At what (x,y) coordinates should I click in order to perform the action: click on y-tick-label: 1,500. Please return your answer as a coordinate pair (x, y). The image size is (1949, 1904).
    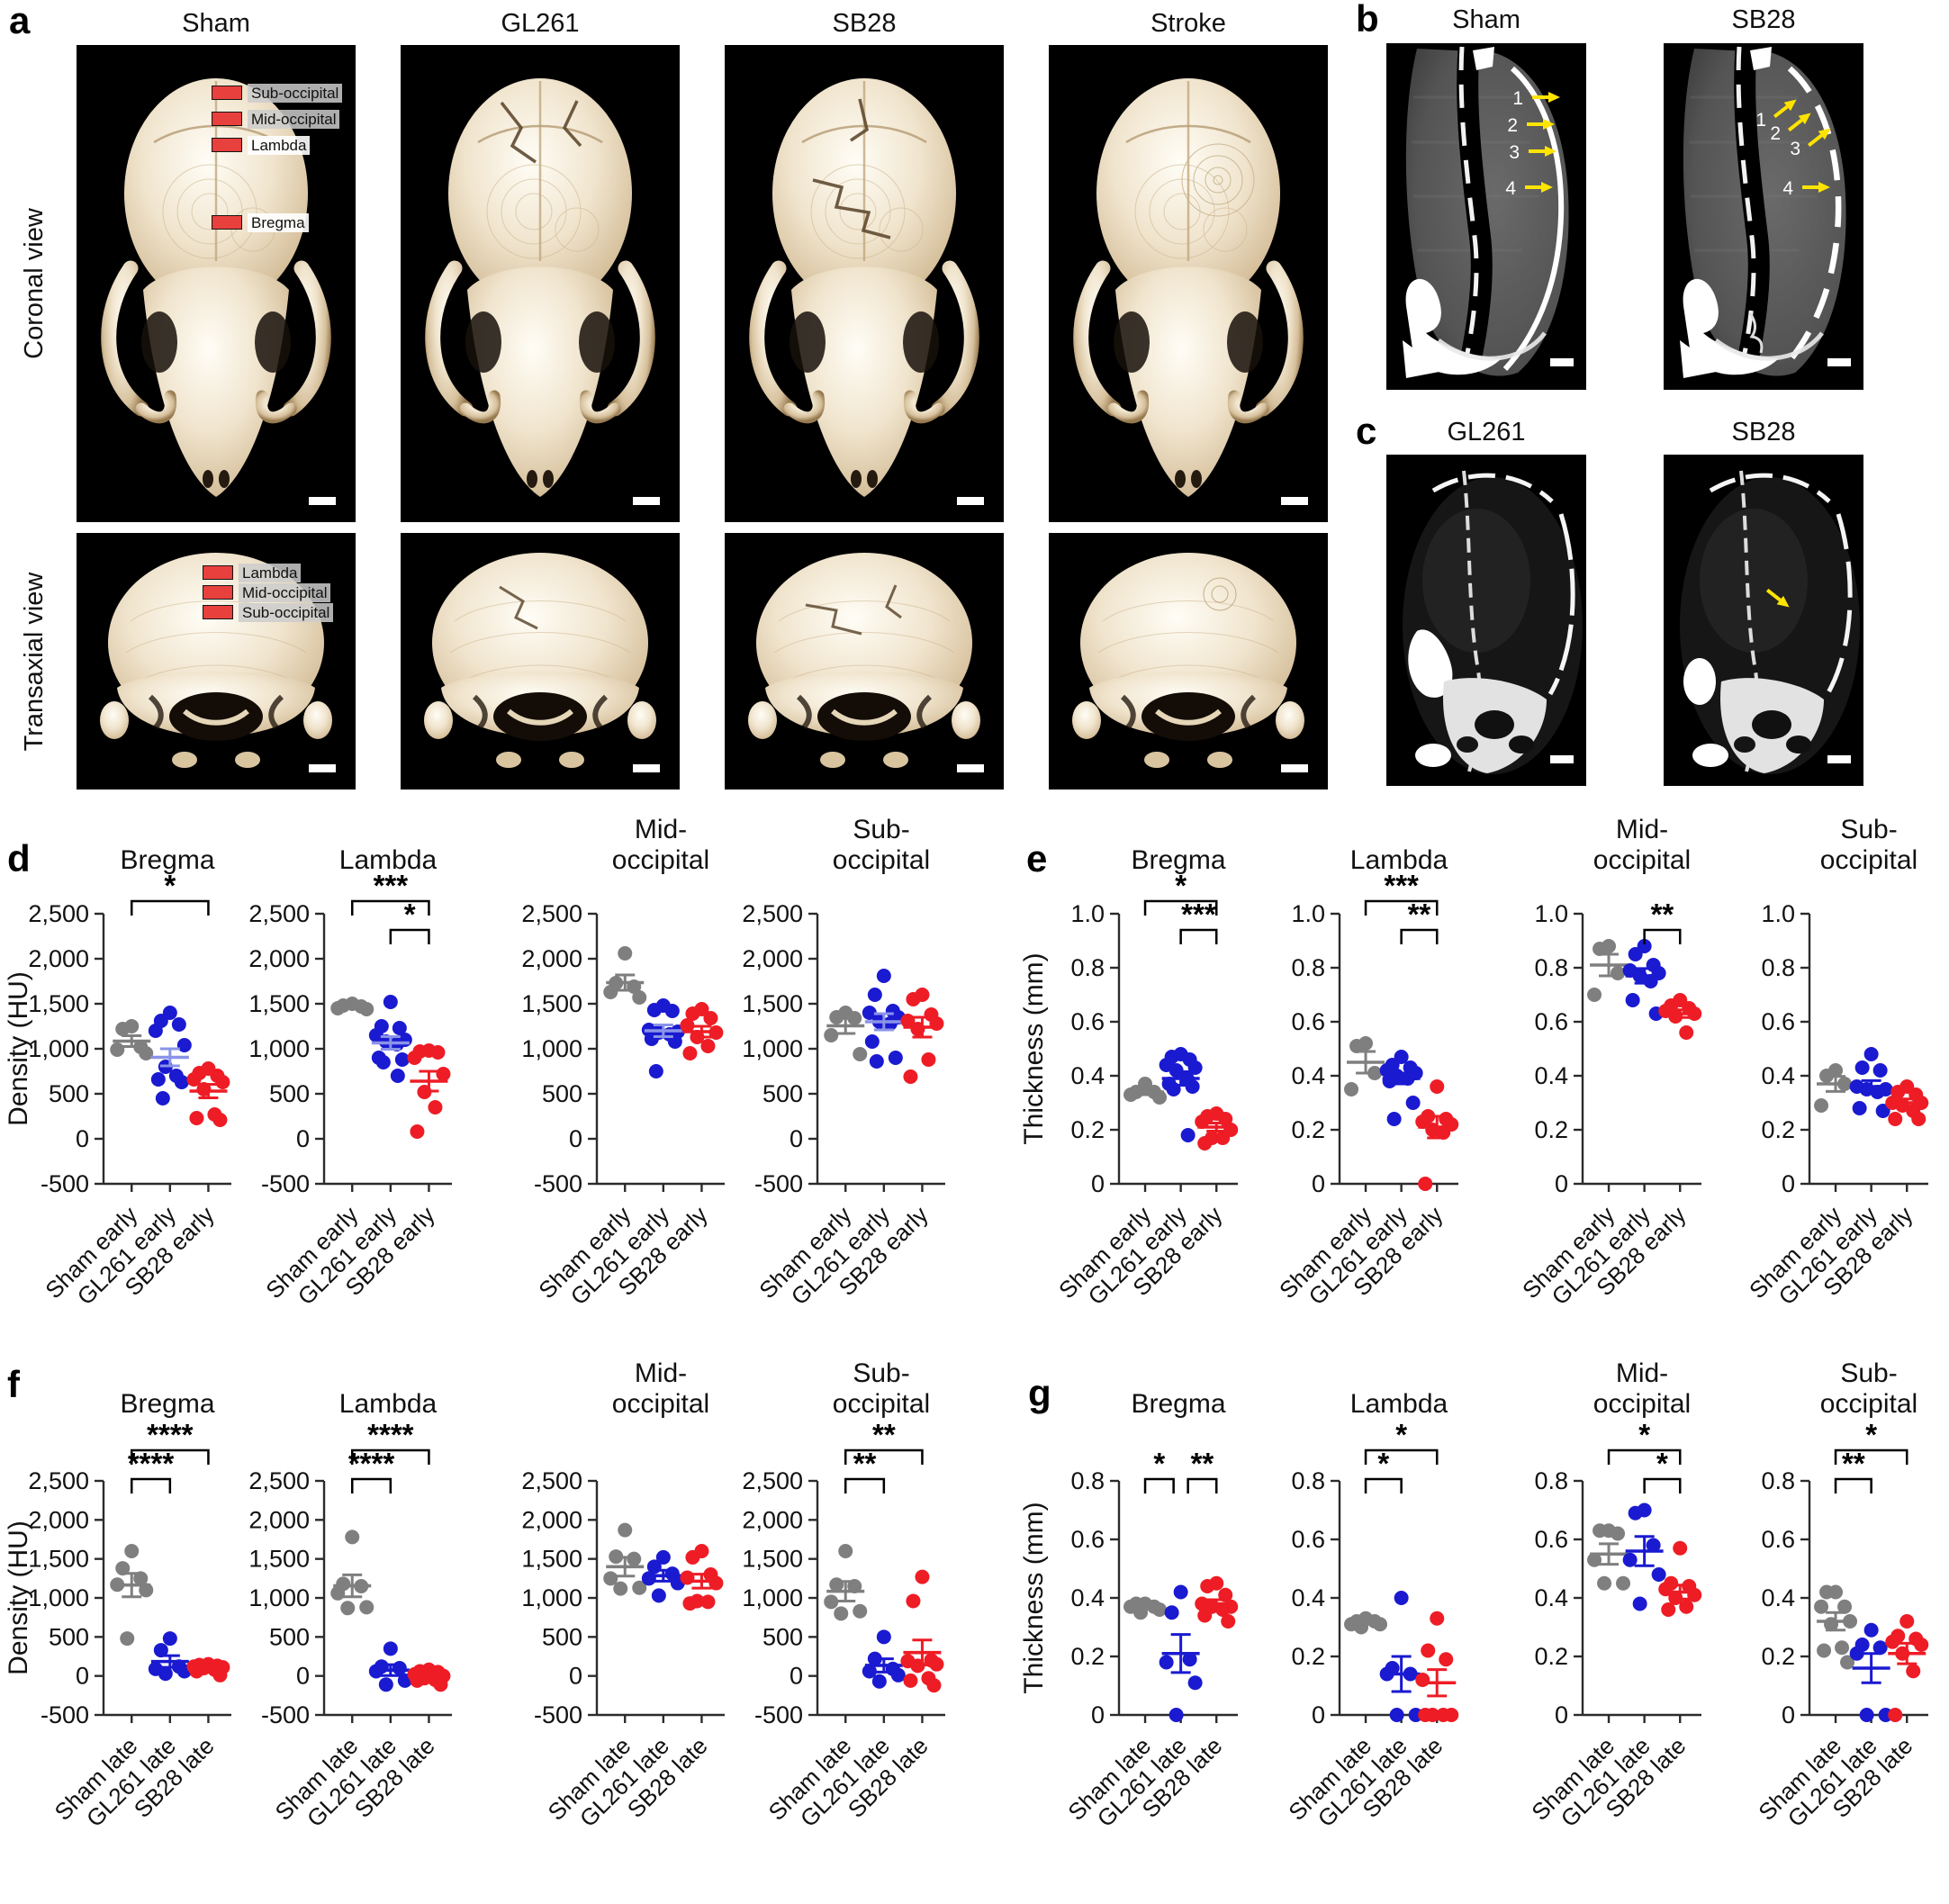
    Looking at the image, I should click on (58, 1003).